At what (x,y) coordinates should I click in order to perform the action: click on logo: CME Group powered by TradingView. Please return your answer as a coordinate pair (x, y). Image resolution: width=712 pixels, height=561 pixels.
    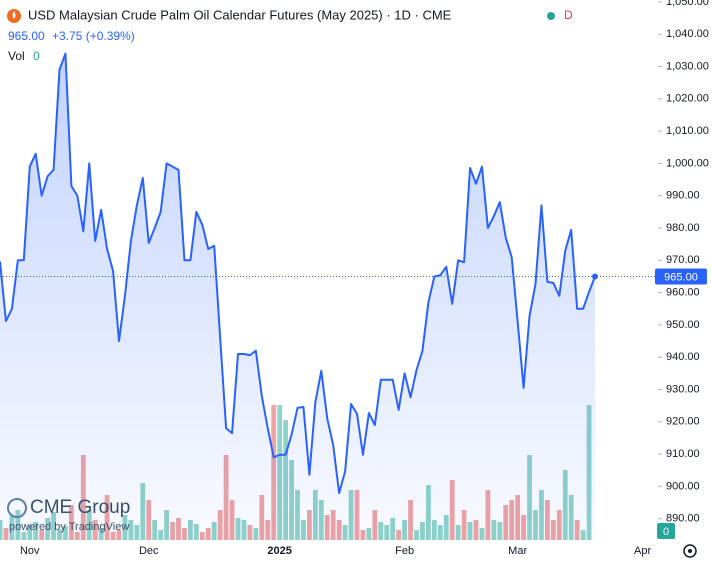
    Looking at the image, I should click on (68, 515).